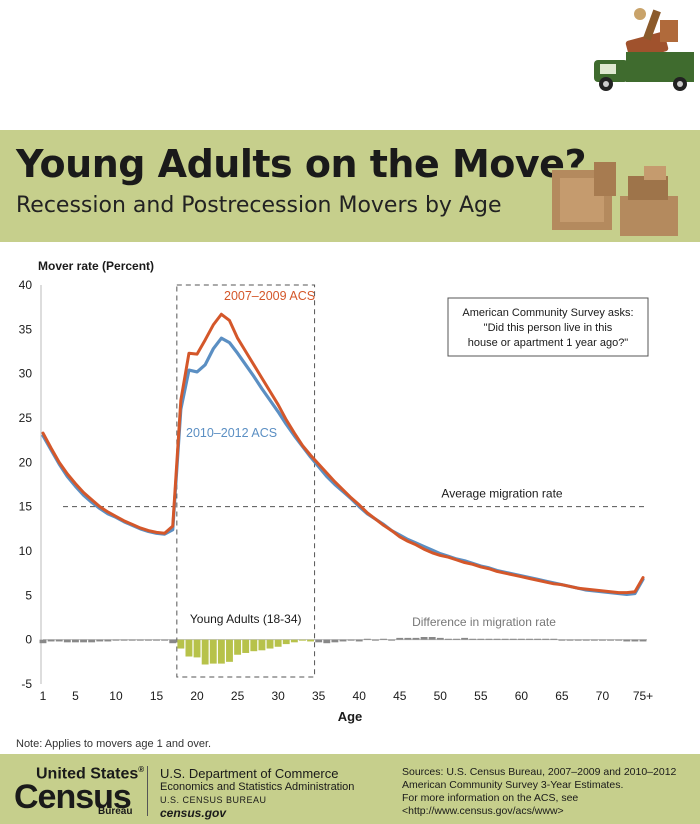 The height and width of the screenshot is (824, 700). Describe the element at coordinates (643, 696) in the screenshot. I see `x-tick-label: 75+` at that location.